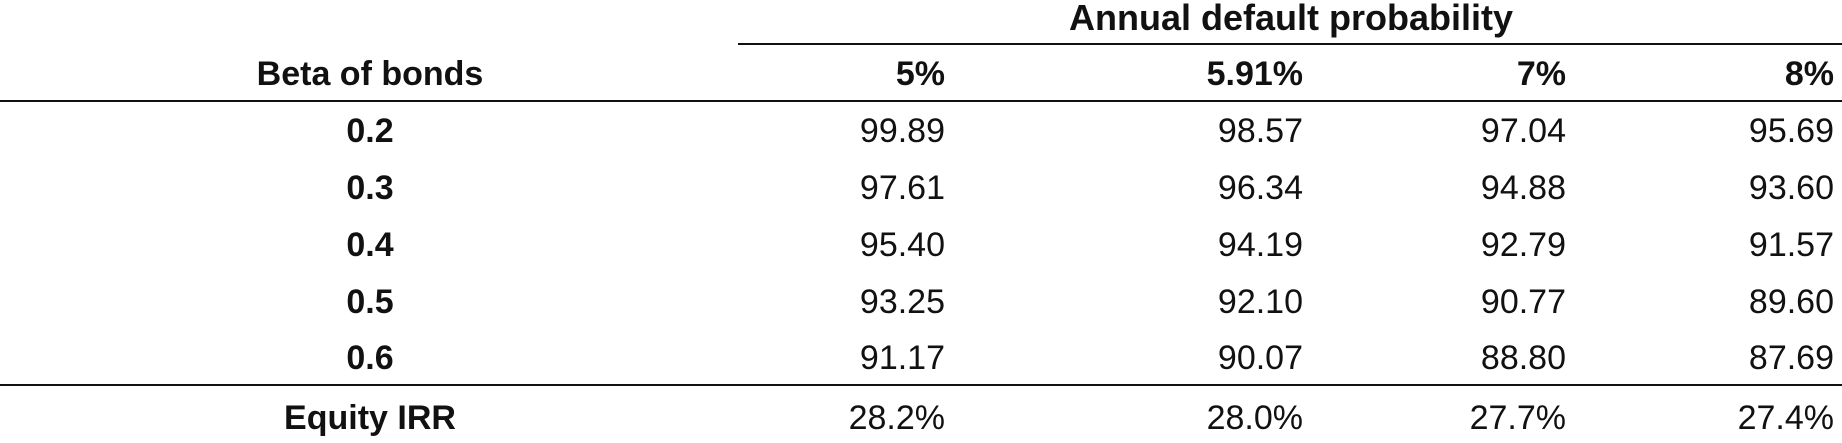 The width and height of the screenshot is (1842, 443). What do you see at coordinates (920, 74) in the screenshot?
I see `column-header-5pct: 5%` at bounding box center [920, 74].